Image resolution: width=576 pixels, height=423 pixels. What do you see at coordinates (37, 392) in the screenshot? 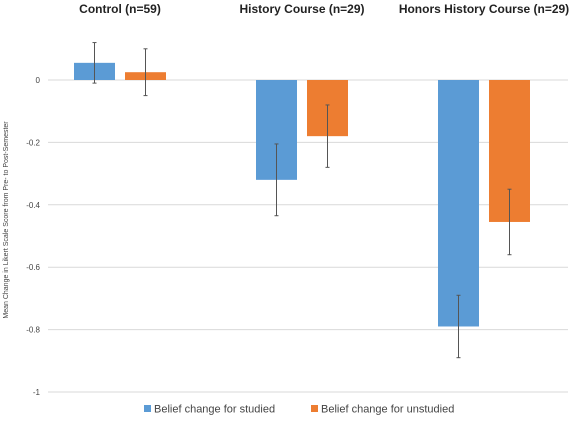
I see `y-tick-label: -1` at bounding box center [37, 392].